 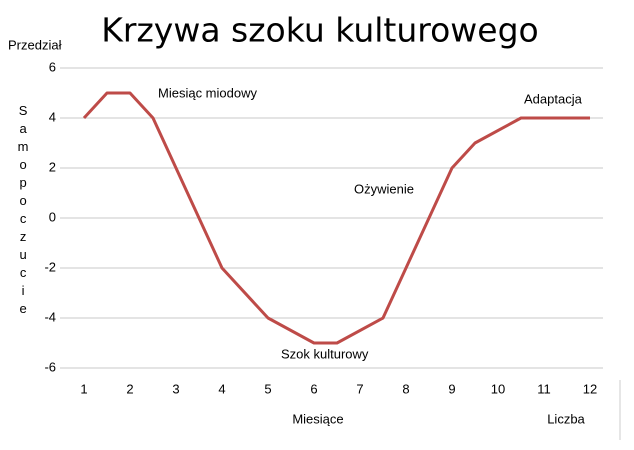 I want to click on annotation: Adaptacja, so click(x=553, y=98).